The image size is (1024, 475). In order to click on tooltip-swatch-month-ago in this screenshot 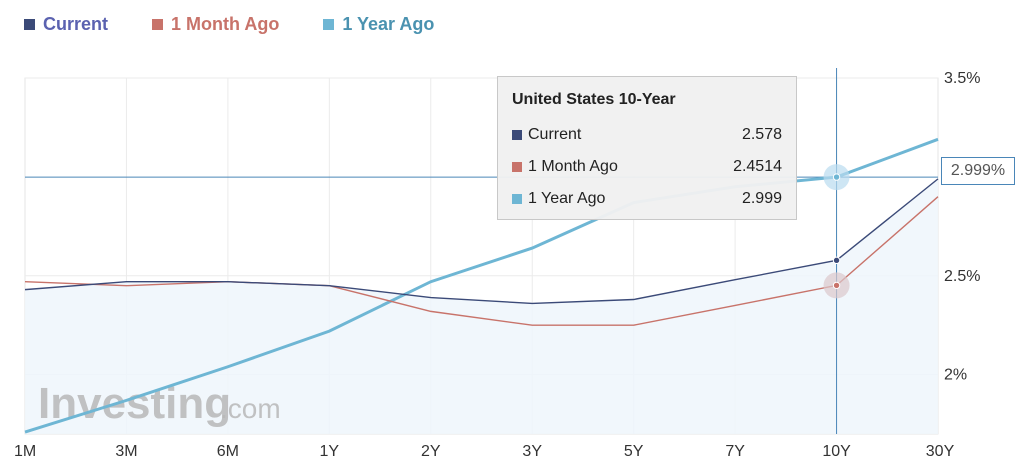, I will do `click(517, 167)`.